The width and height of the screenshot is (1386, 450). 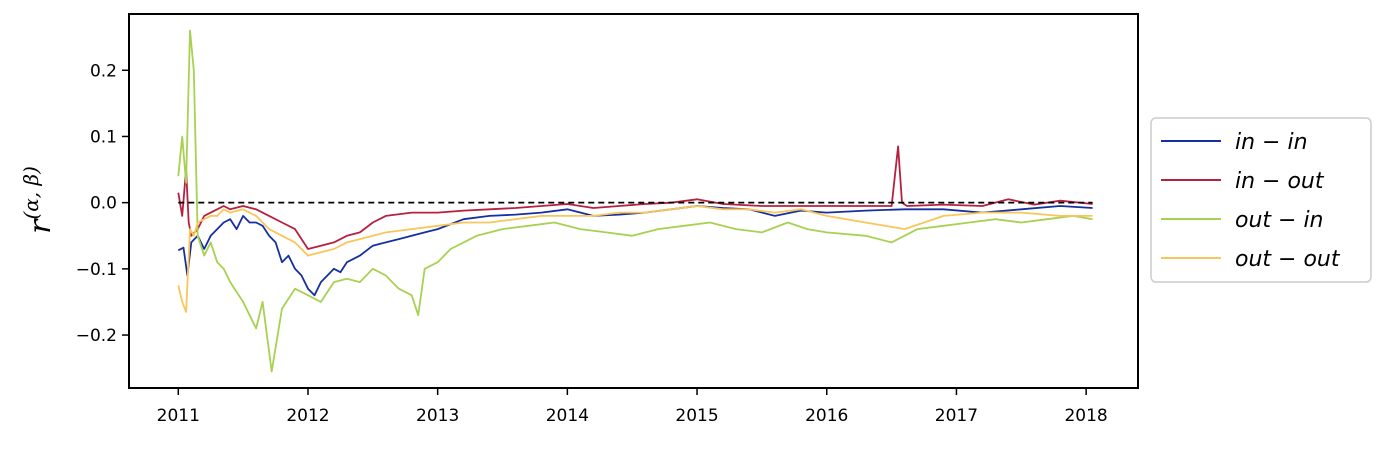 I want to click on legend: in − in in − out out − in out − out, so click(x=1261, y=200).